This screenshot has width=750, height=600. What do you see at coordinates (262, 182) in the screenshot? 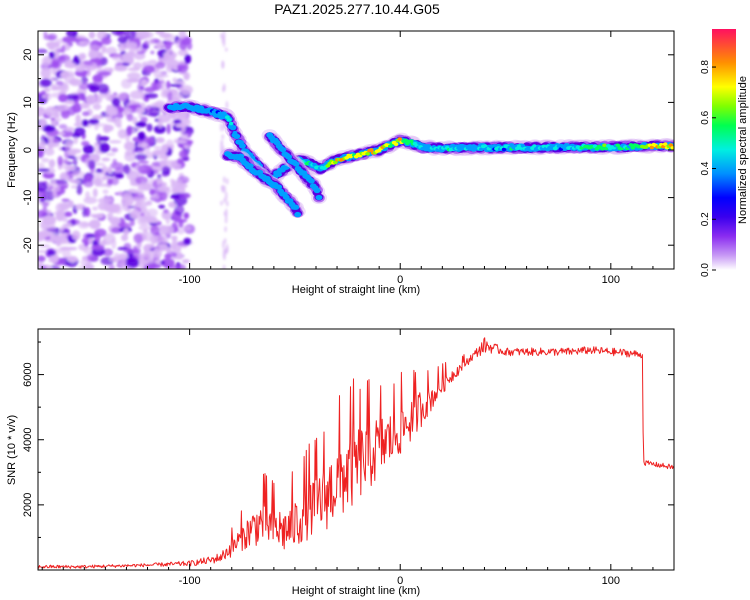
I see `ridge-branch-lower` at bounding box center [262, 182].